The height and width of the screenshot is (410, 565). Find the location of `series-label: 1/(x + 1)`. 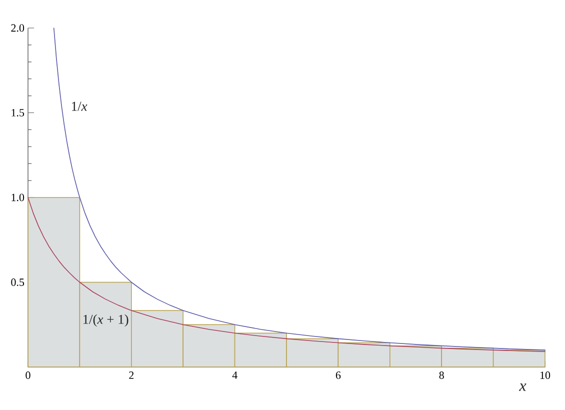

series-label: 1/(x + 1) is located at coordinates (105, 320).